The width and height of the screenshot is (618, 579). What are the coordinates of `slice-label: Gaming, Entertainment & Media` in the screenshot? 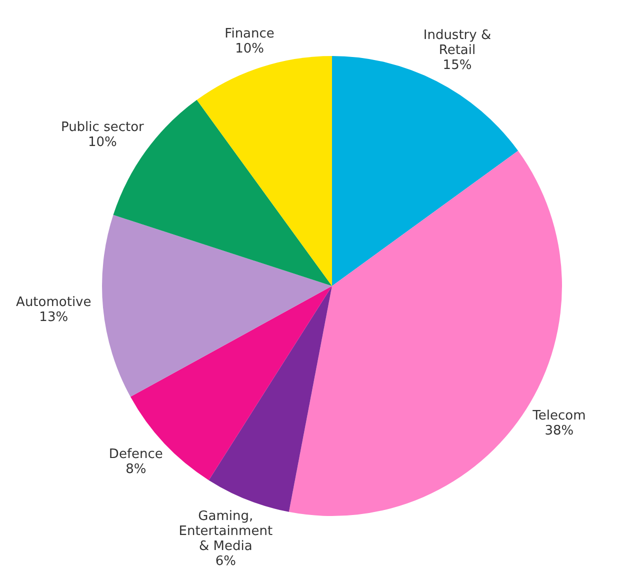 It's located at (225, 531).